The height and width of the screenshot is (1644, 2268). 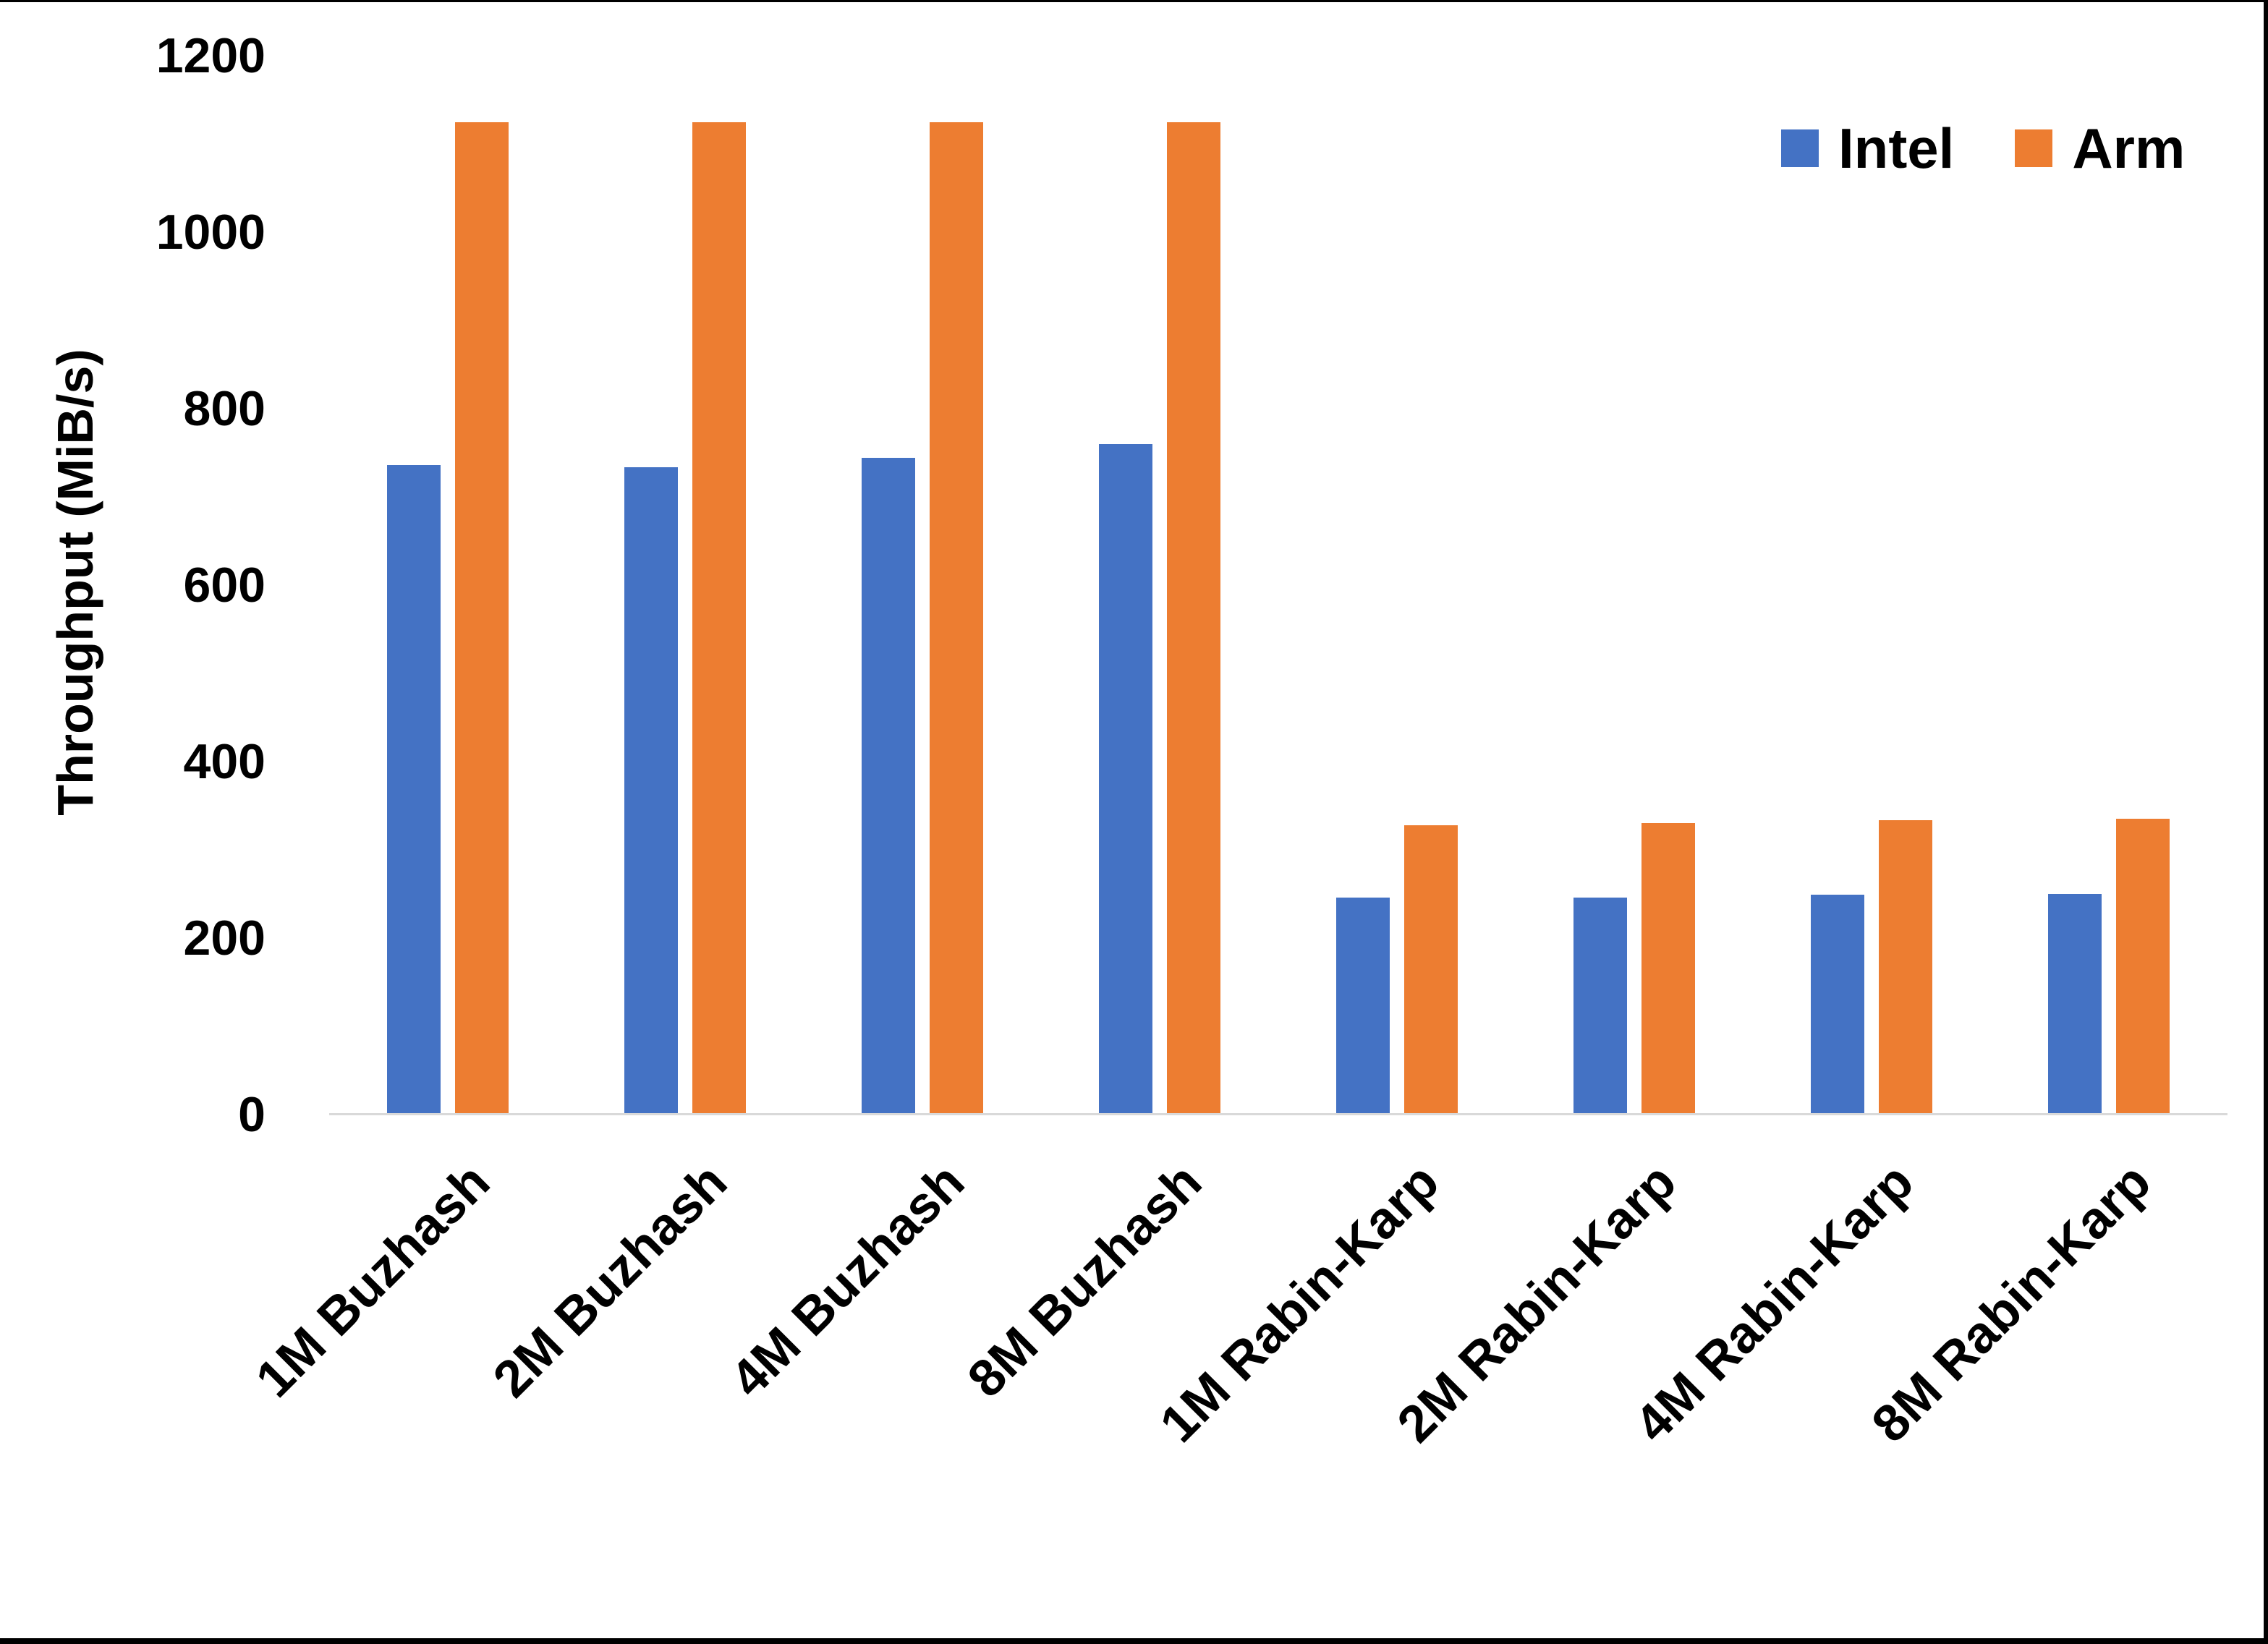 I want to click on bar-arm-1m-buzhash, so click(x=482, y=618).